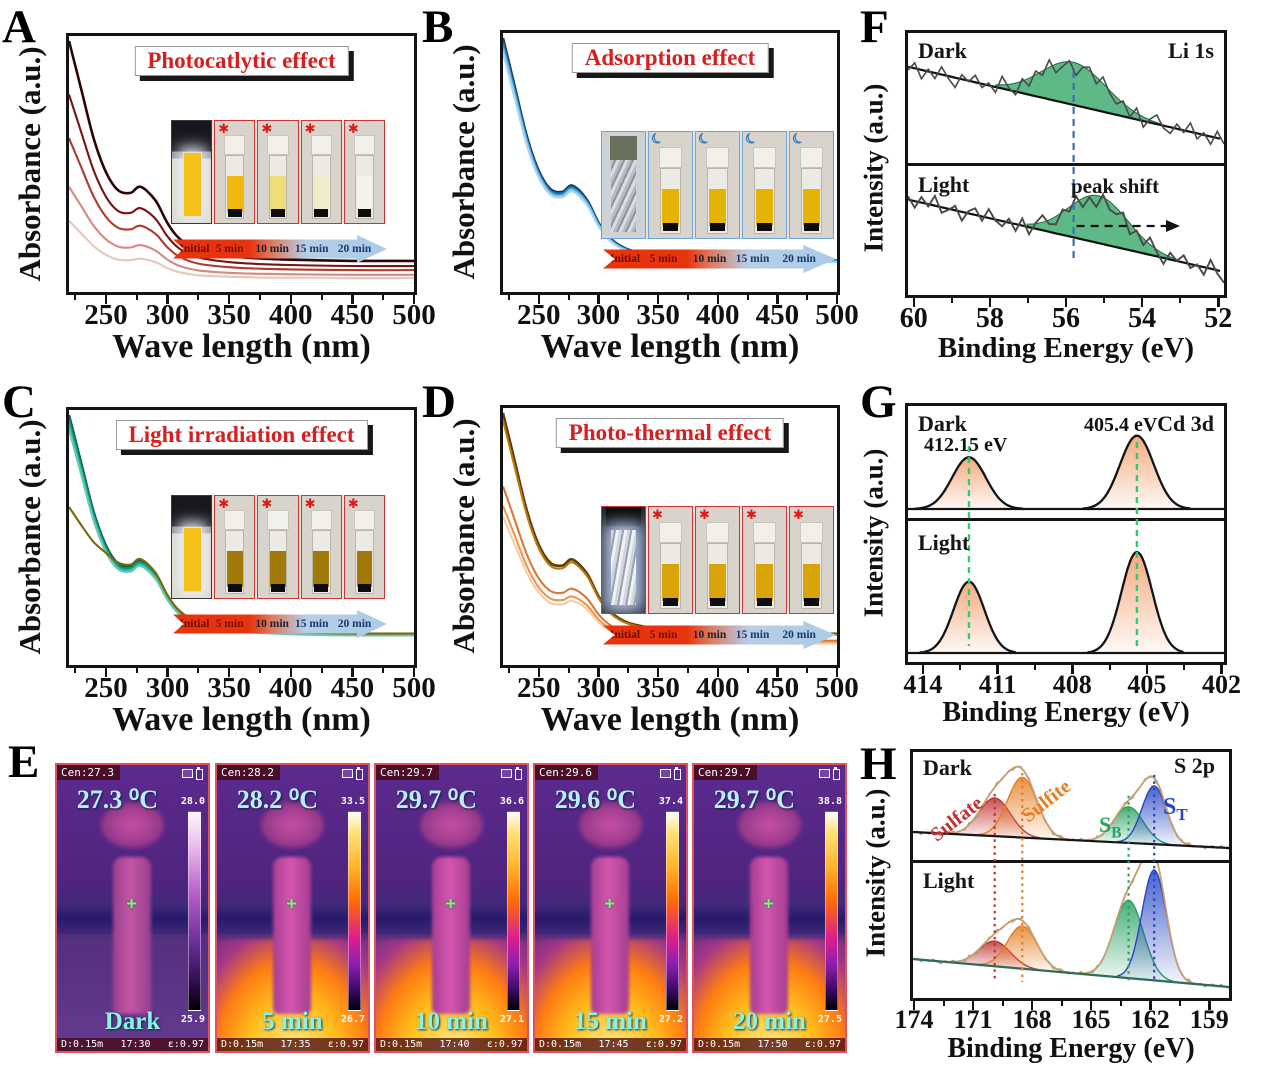 The image size is (1264, 1071). I want to click on glowing-cuvette, so click(192, 184).